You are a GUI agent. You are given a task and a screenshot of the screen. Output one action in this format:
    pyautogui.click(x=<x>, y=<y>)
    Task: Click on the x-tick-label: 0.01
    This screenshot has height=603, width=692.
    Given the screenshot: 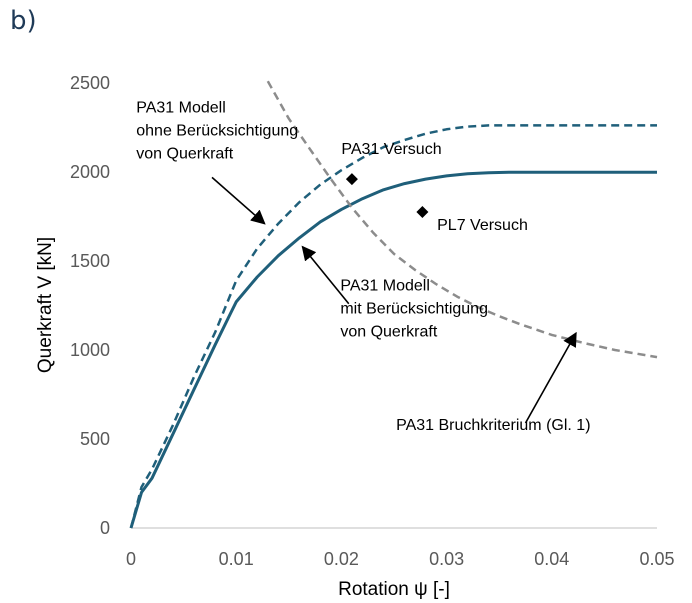 What is the action you would take?
    pyautogui.click(x=236, y=559)
    